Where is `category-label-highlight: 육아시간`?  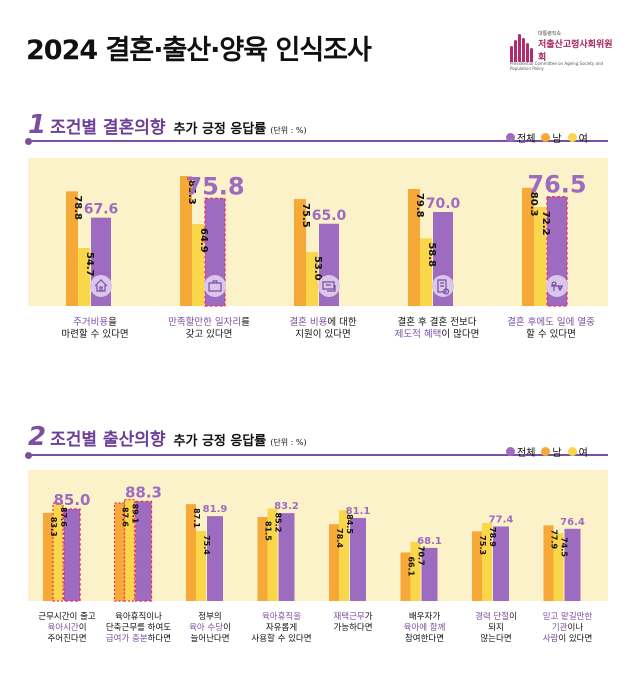
category-label-highlight: 육아시간 is located at coordinates (63, 628).